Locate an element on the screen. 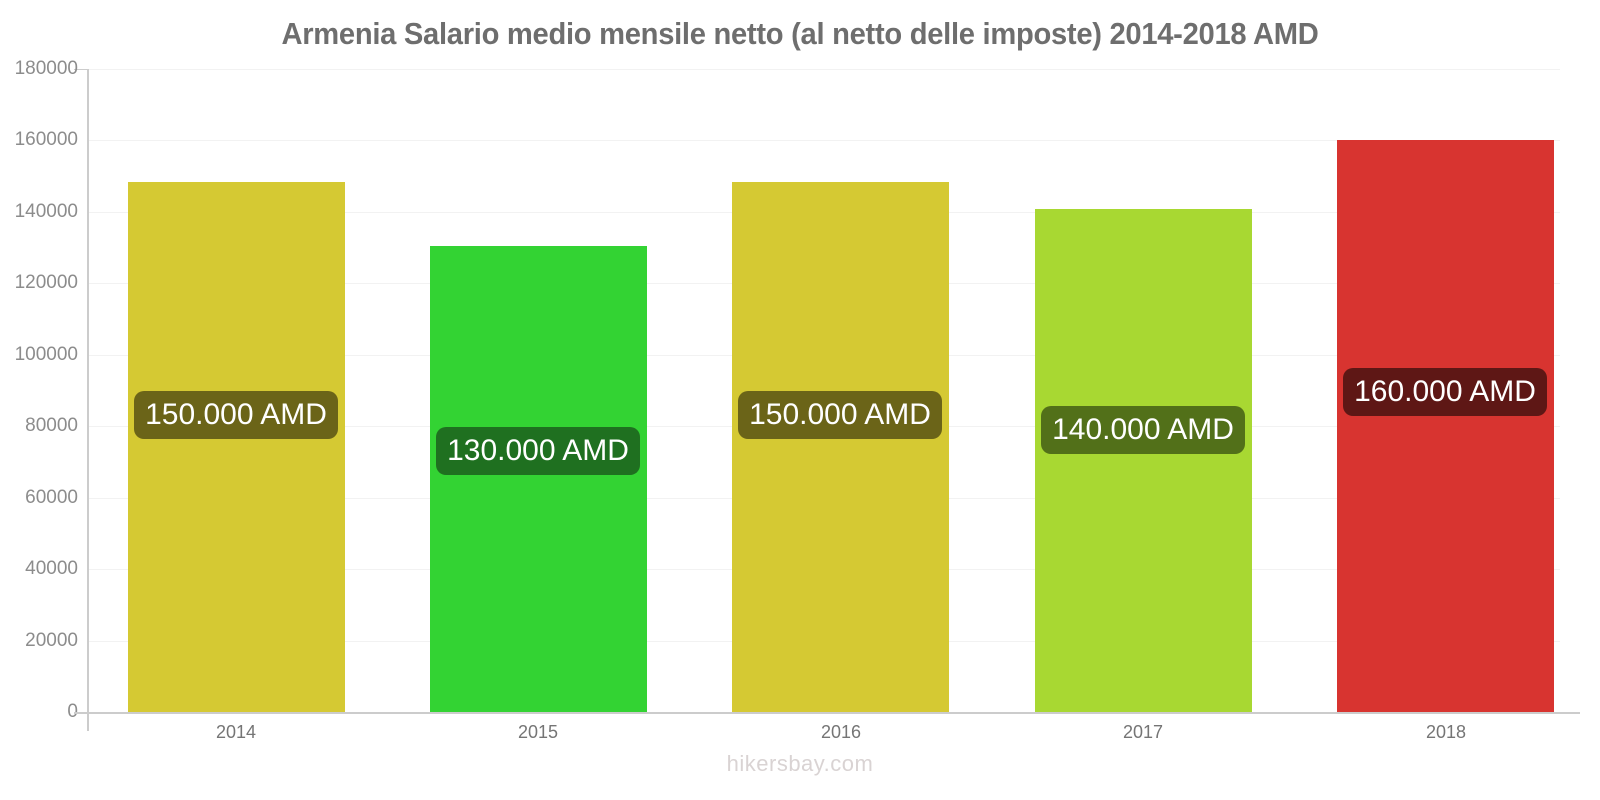 This screenshot has height=800, width=1600. x-axis-label-2014: 2014 is located at coordinates (236, 732).